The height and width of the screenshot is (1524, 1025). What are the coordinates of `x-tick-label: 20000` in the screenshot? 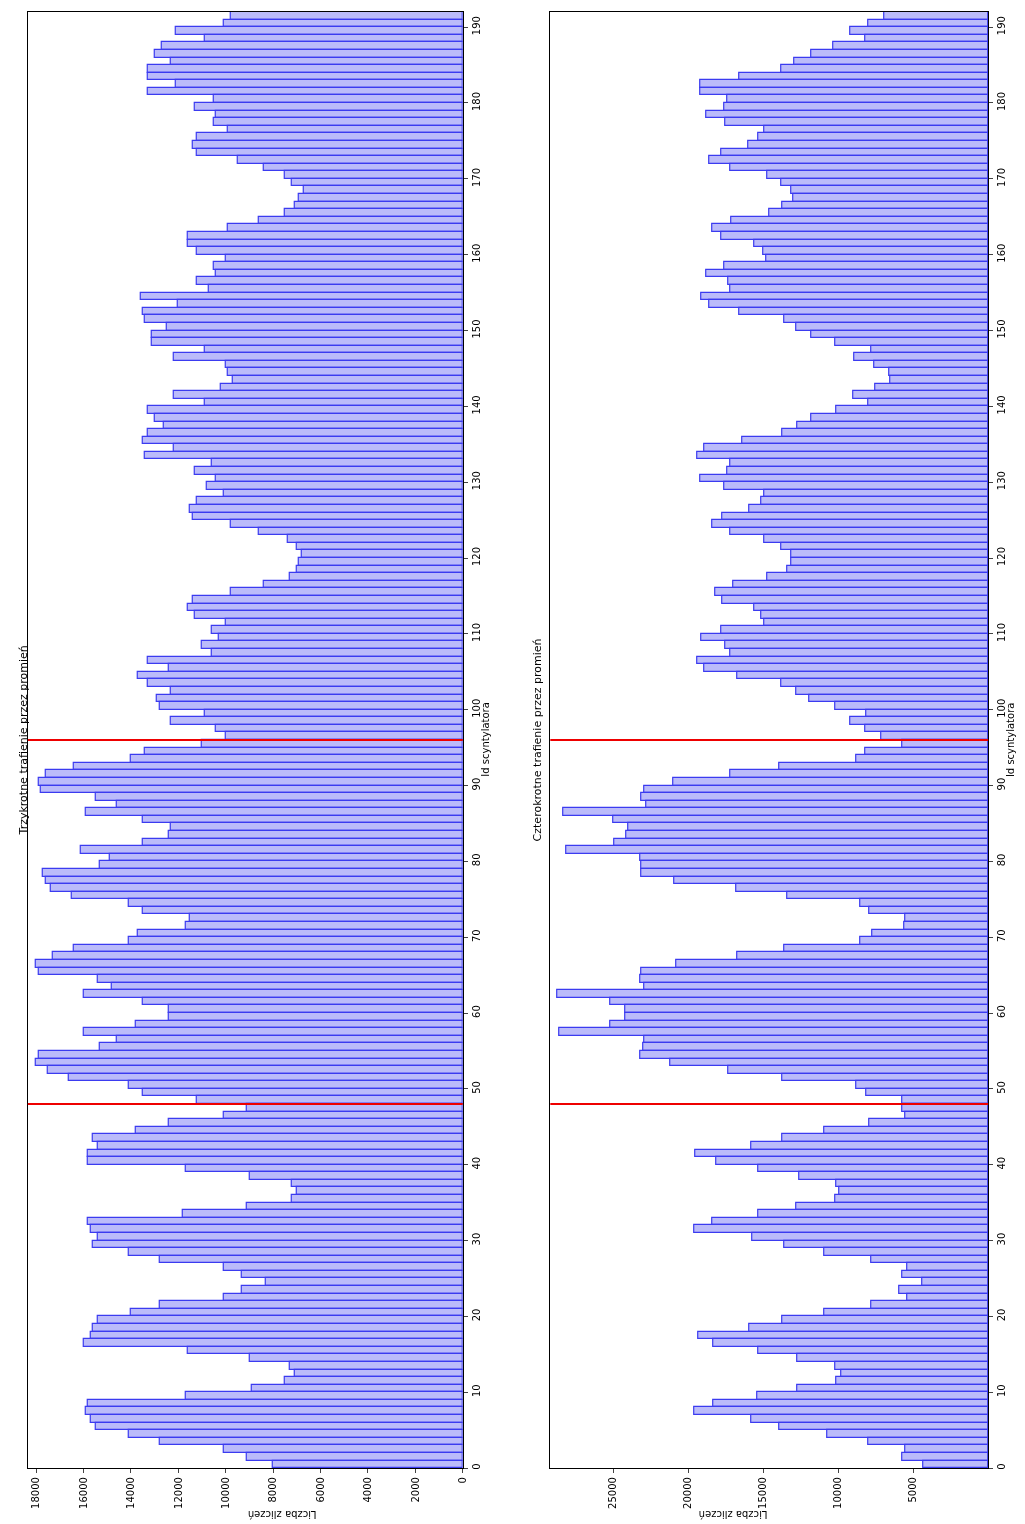 It's located at (688, 1493).